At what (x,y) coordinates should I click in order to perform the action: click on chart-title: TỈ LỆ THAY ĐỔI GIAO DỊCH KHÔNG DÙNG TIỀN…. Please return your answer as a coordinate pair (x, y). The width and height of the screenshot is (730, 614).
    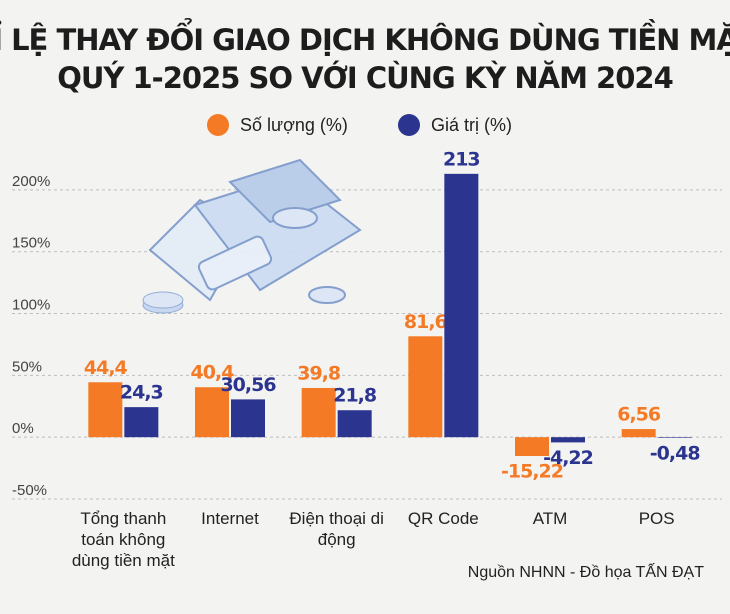
    Looking at the image, I should click on (365, 37).